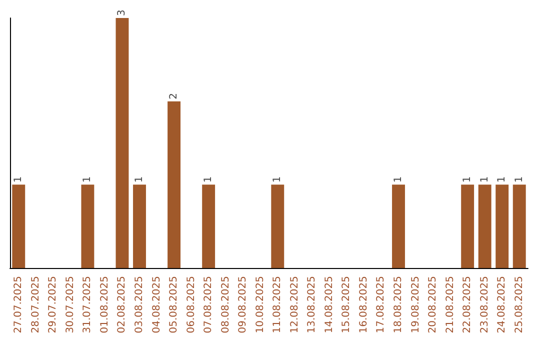 The image size is (540, 340). I want to click on x-tick-label: 11.08.2025, so click(278, 305).